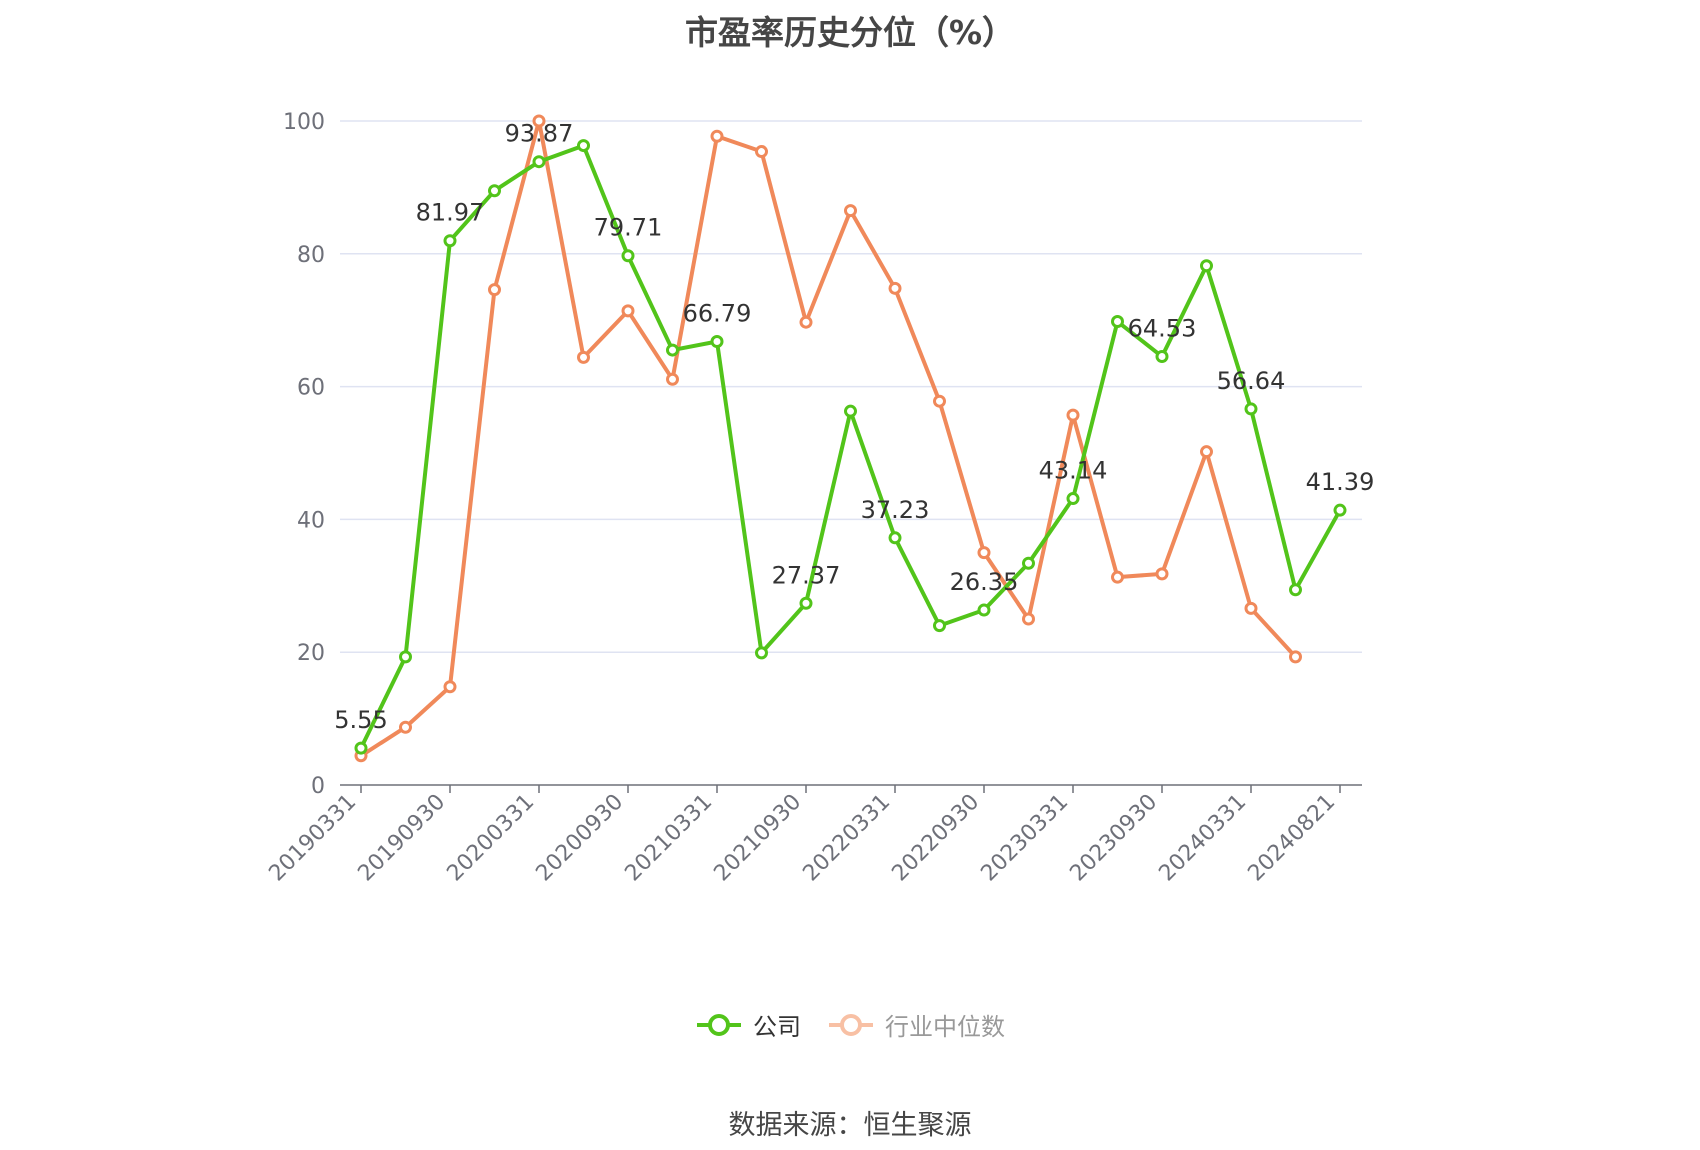 The image size is (1700, 1150). What do you see at coordinates (757, 838) in the screenshot?
I see `x-tick-label: 20210930` at bounding box center [757, 838].